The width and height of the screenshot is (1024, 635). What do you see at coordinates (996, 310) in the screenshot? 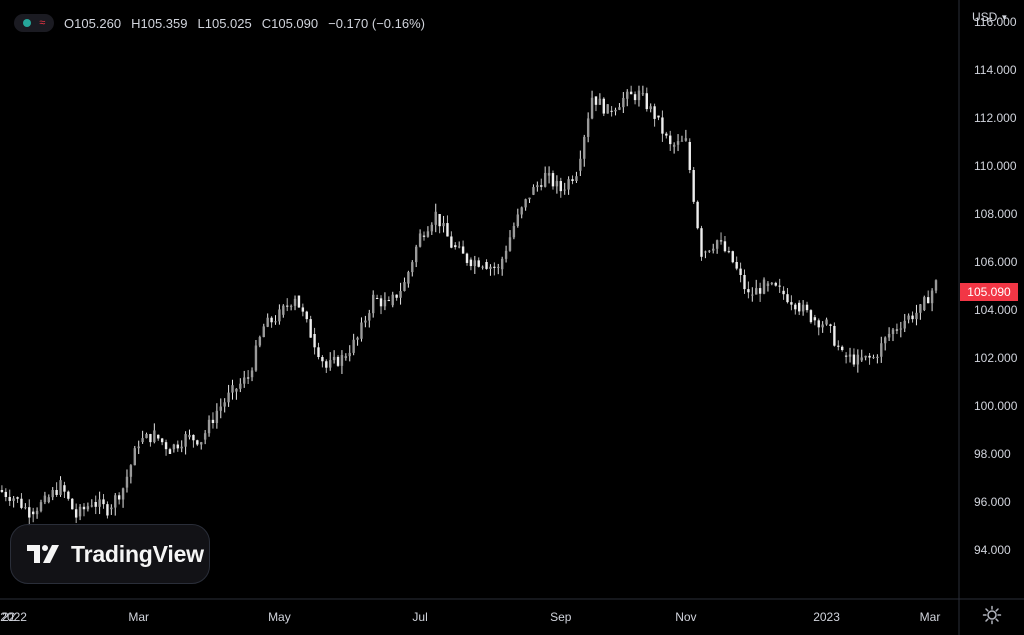
I see `y-tick-label: 104.000` at bounding box center [996, 310].